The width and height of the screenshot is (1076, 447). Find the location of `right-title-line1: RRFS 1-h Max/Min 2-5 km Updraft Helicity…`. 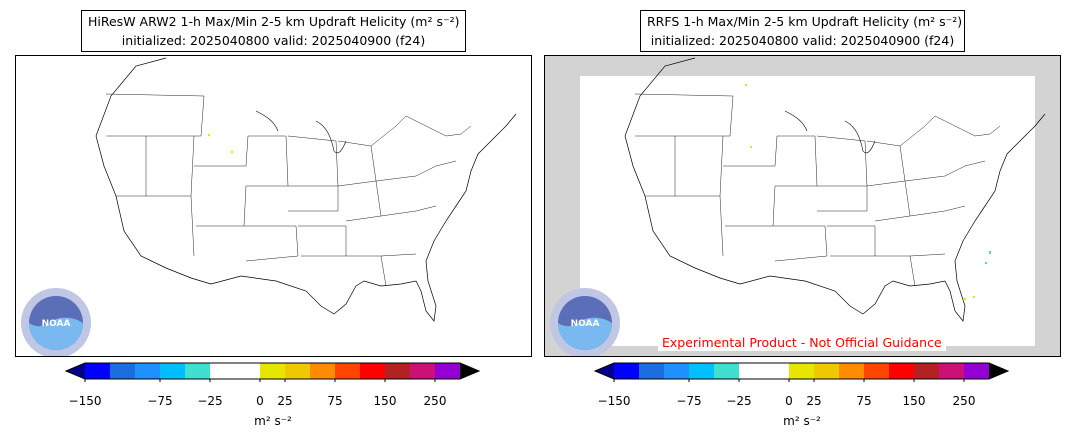

right-title-line1: RRFS 1-h Max/Min 2-5 km Updraft Helicity… is located at coordinates (805, 21).